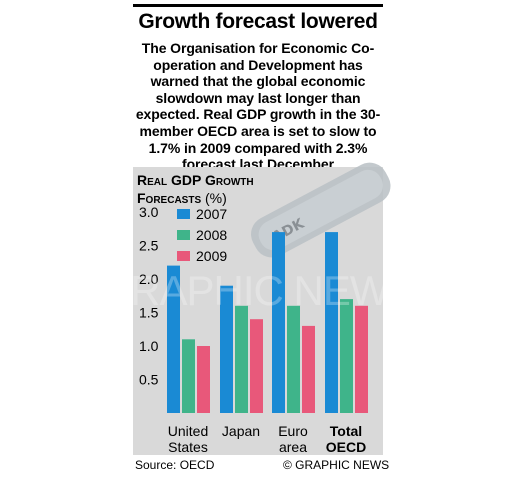 Image resolution: width=515 pixels, height=481 pixels. Describe the element at coordinates (214, 198) in the screenshot. I see `chart-title-unit: (%)` at that location.